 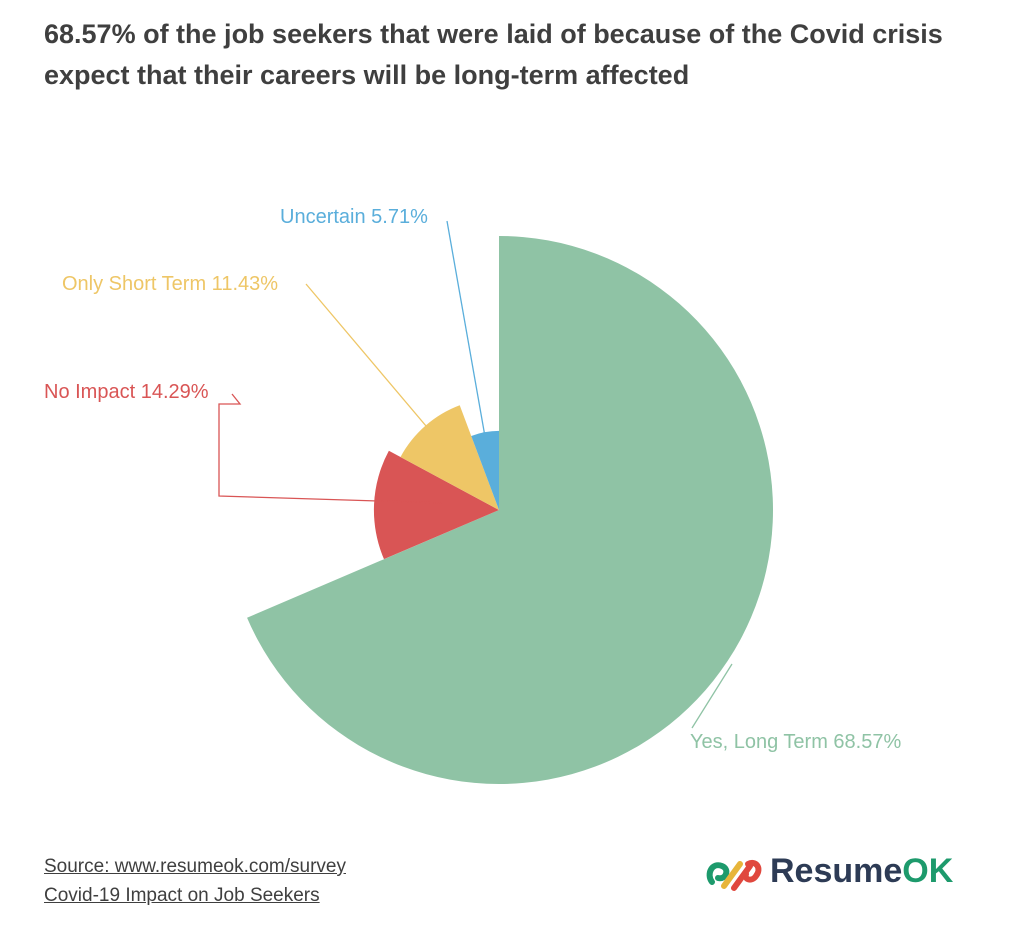 I want to click on leader-line-yes-long-term, so click(x=712, y=696).